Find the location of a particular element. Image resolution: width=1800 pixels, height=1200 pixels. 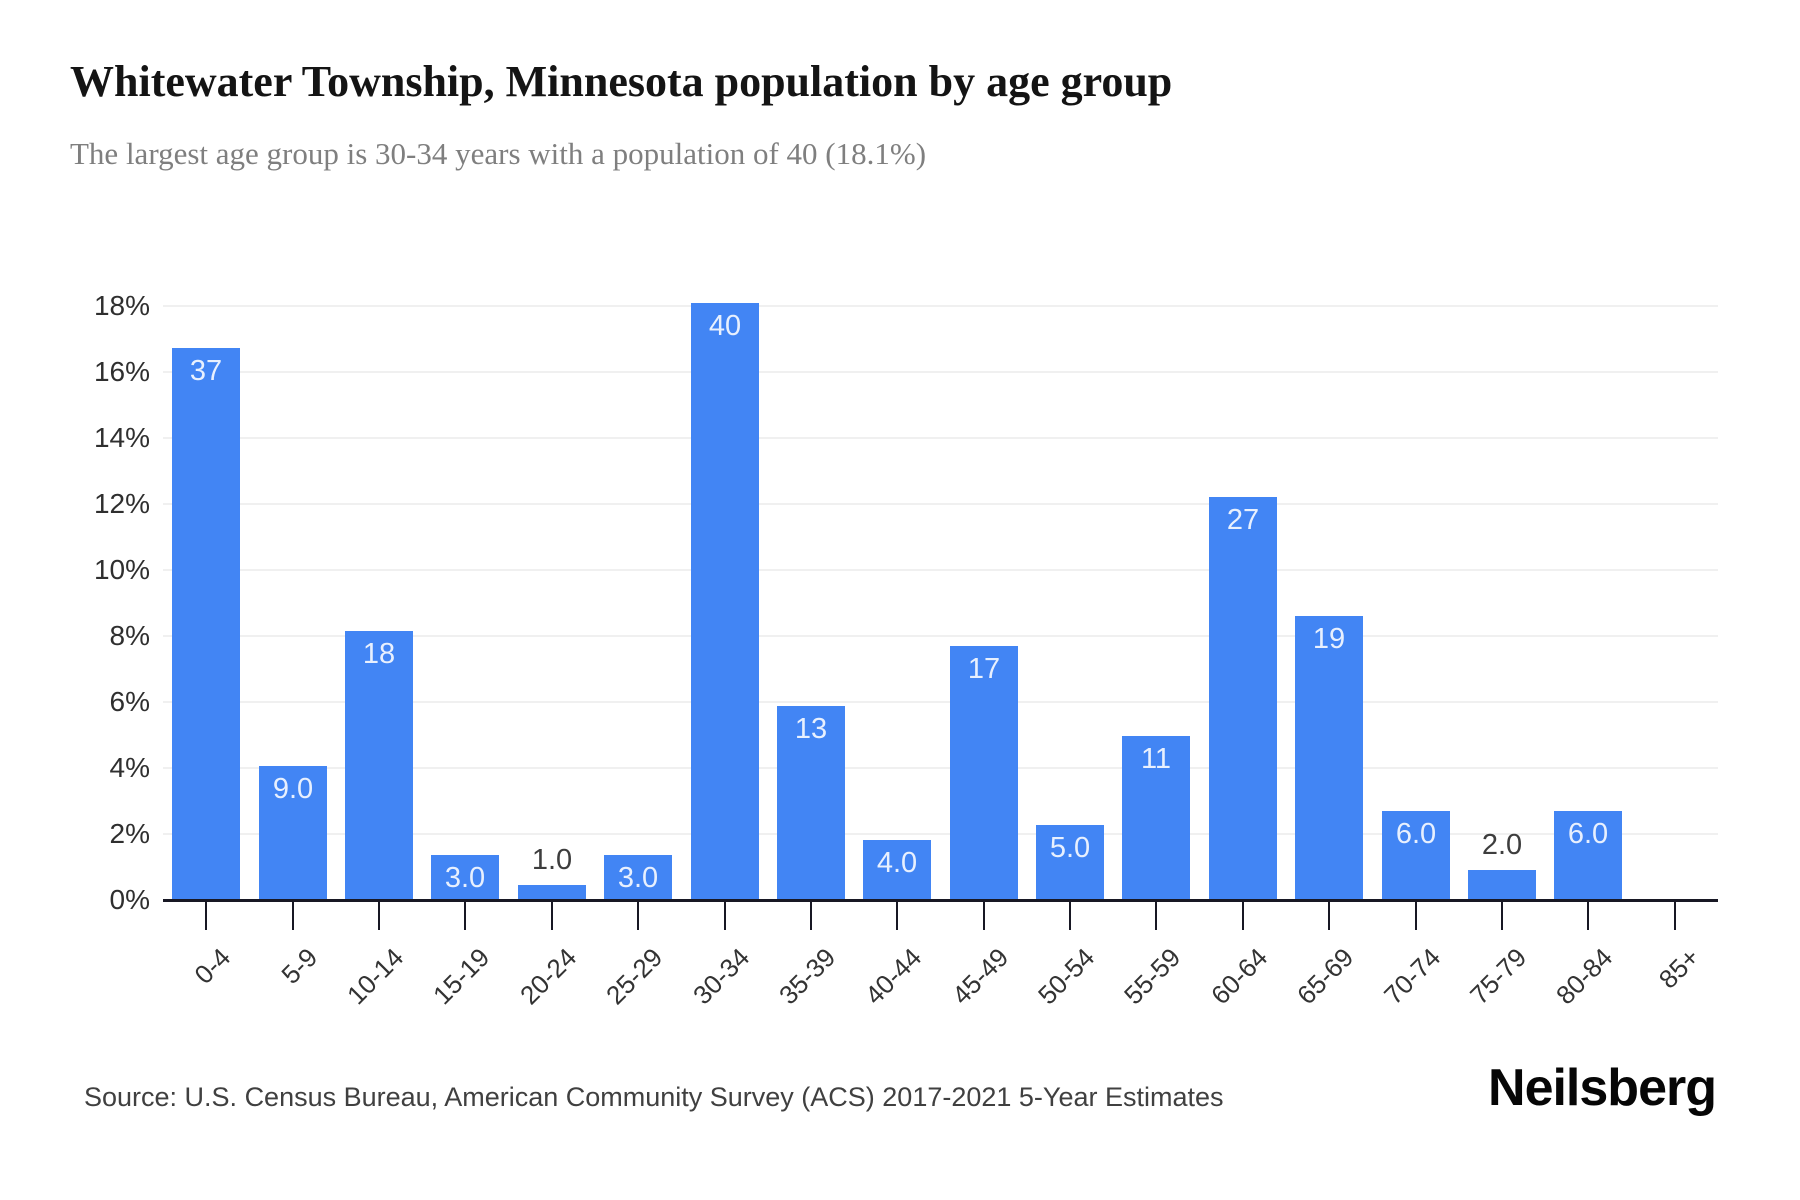

y-axis-label: 4% is located at coordinates (129, 767).